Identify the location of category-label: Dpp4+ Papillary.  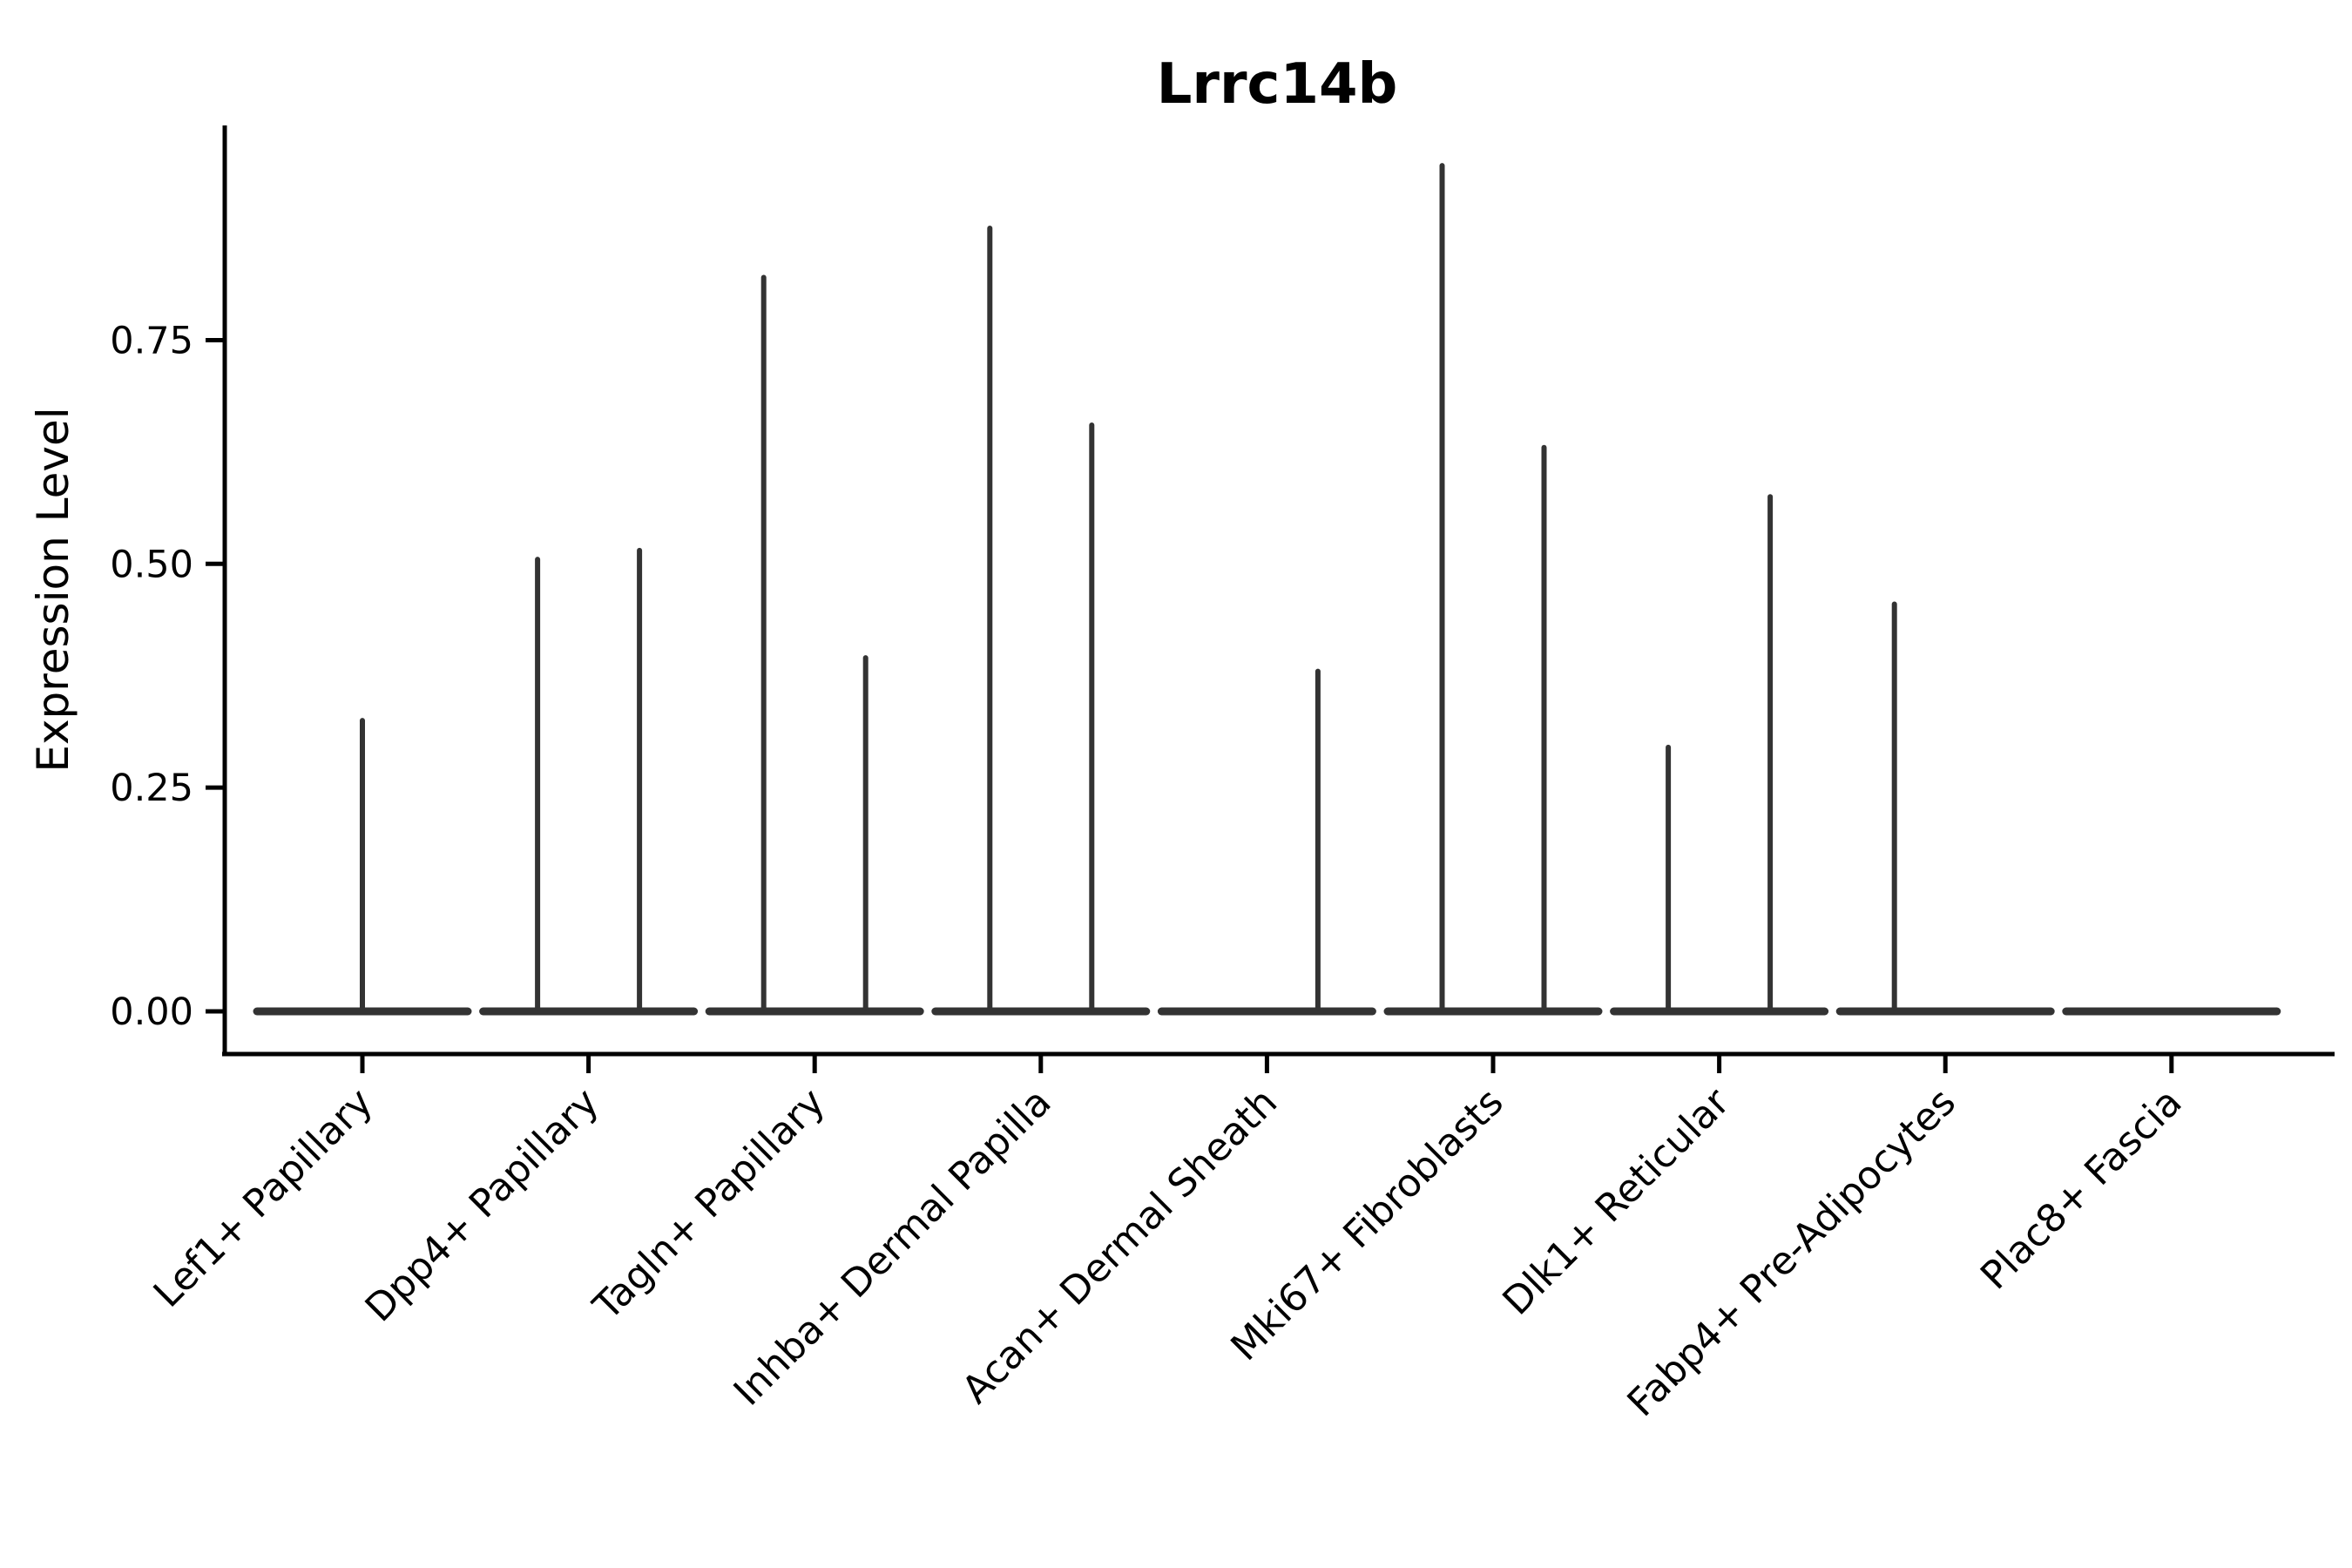
(482, 1205).